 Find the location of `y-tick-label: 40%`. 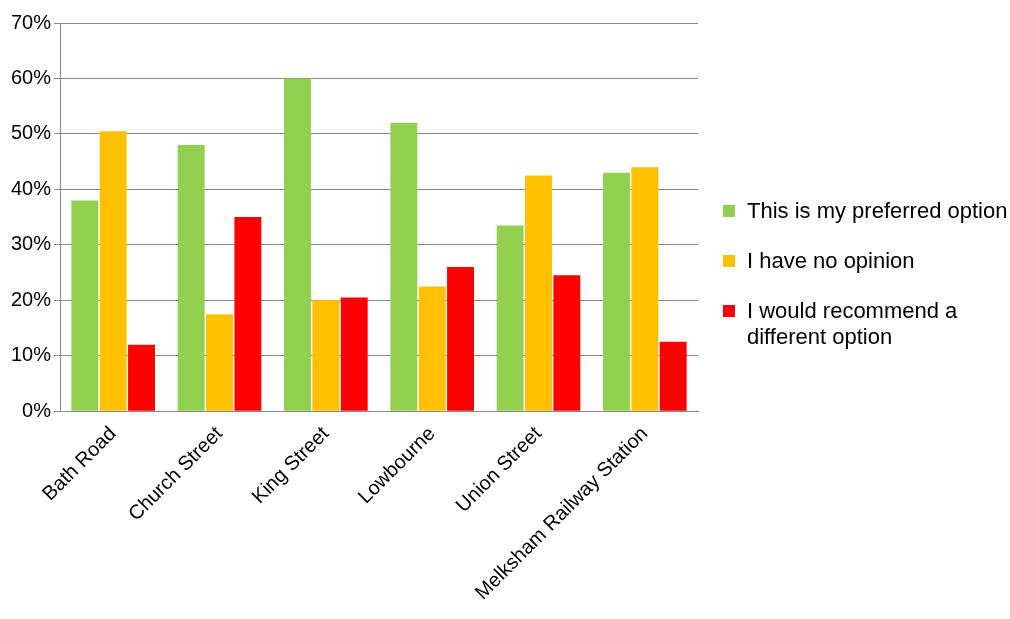

y-tick-label: 40% is located at coordinates (31, 187).